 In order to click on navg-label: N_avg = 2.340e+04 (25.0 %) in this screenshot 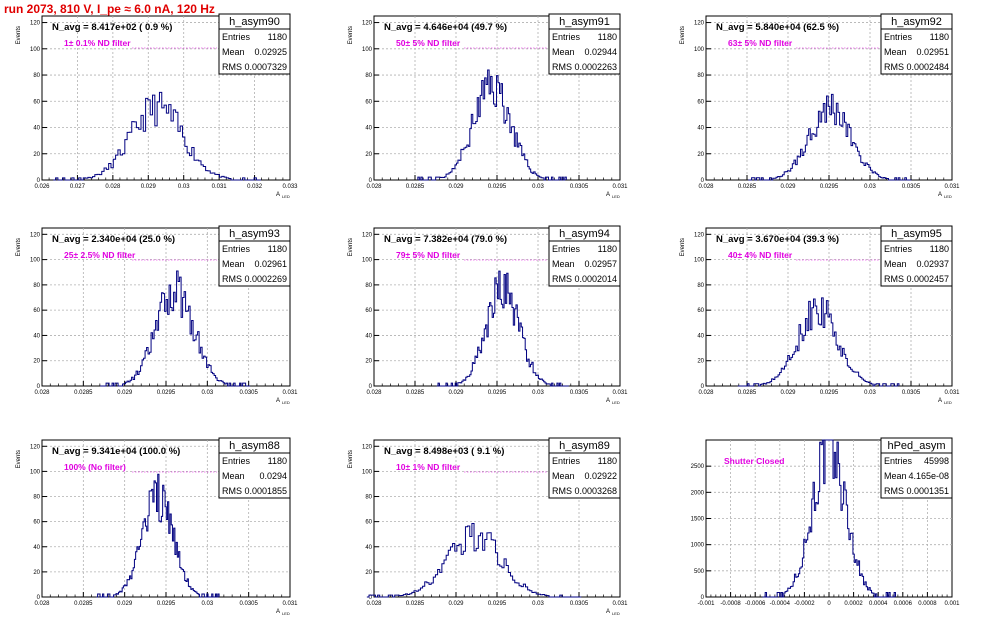, I will do `click(113, 239)`.